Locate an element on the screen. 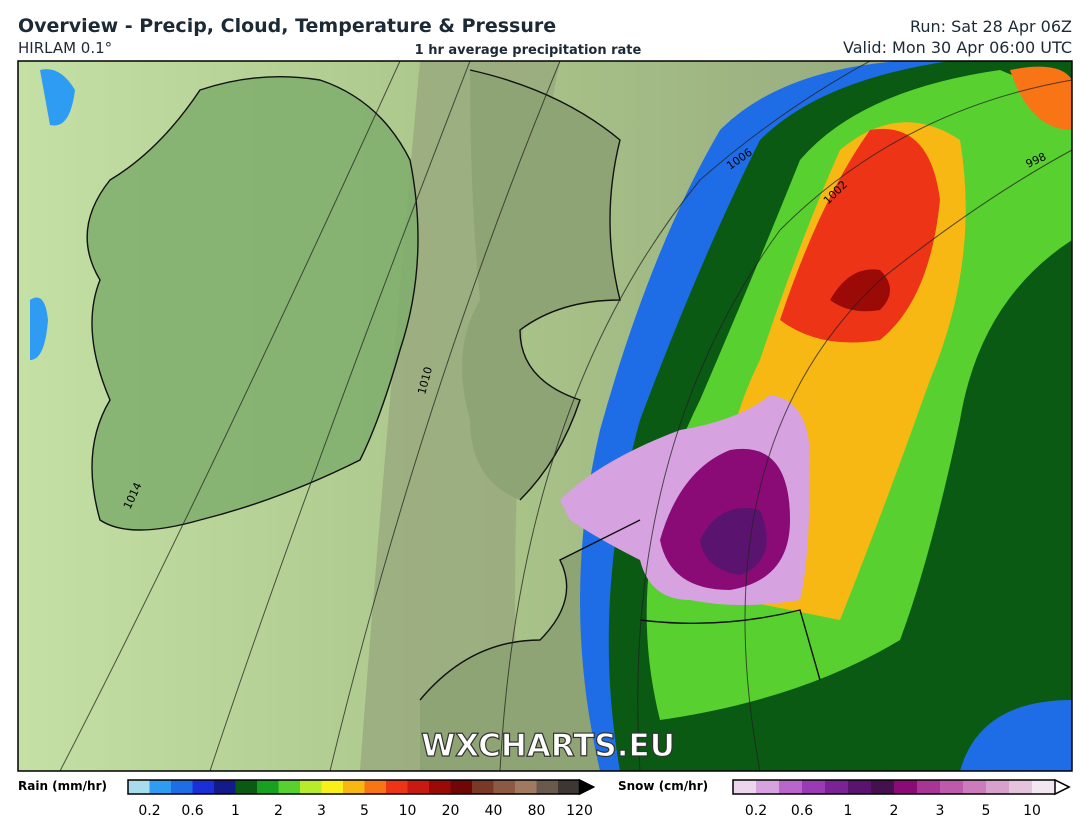 The height and width of the screenshot is (836, 1089). rain-tick-label: 10 is located at coordinates (408, 811).